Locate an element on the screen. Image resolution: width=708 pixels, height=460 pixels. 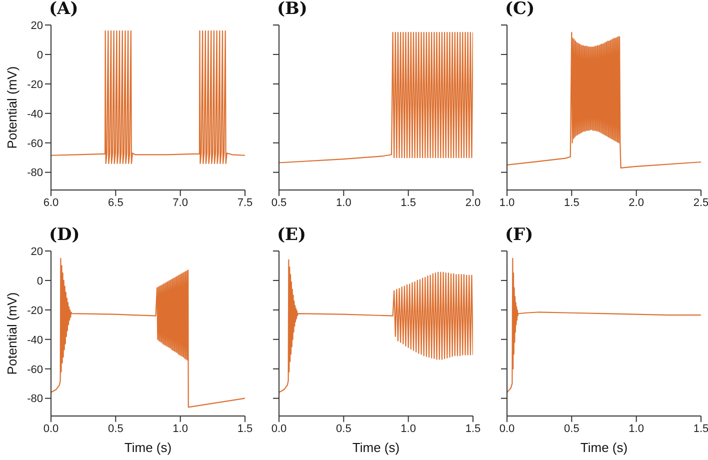
chart-title: (B) is located at coordinates (292, 9).